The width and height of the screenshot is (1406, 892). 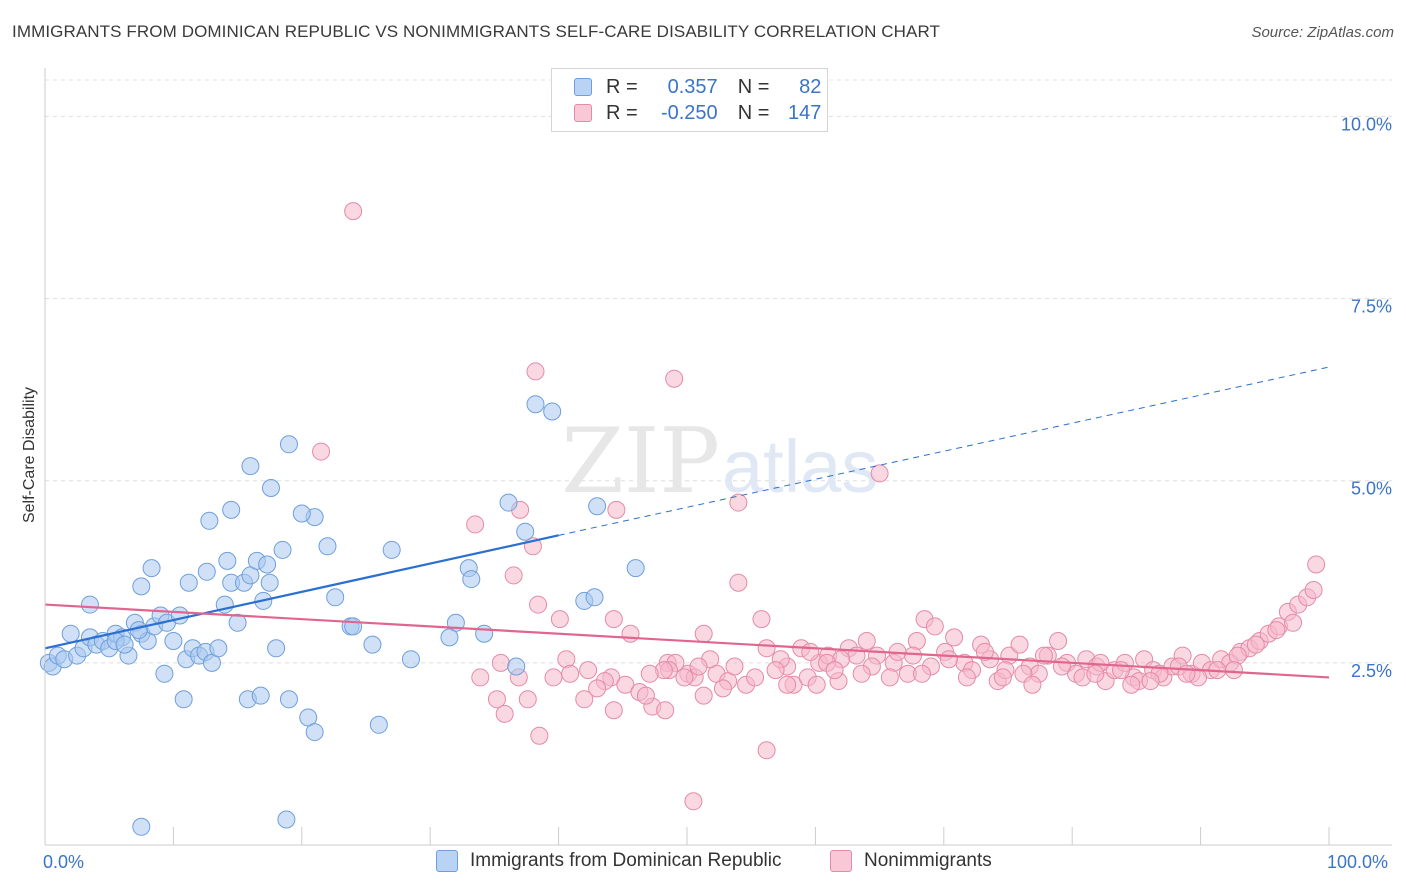 What do you see at coordinates (583, 113) in the screenshot?
I see `legend-swatch-pink` at bounding box center [583, 113].